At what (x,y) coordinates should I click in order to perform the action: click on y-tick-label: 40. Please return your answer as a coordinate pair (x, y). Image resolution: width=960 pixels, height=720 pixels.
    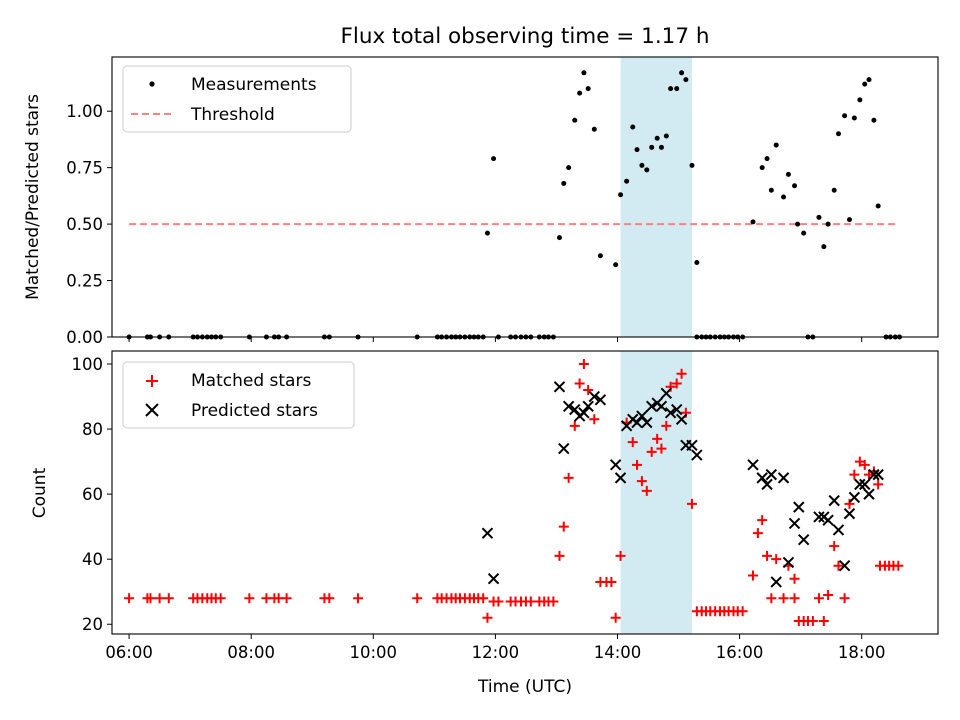
    Looking at the image, I should click on (92, 559).